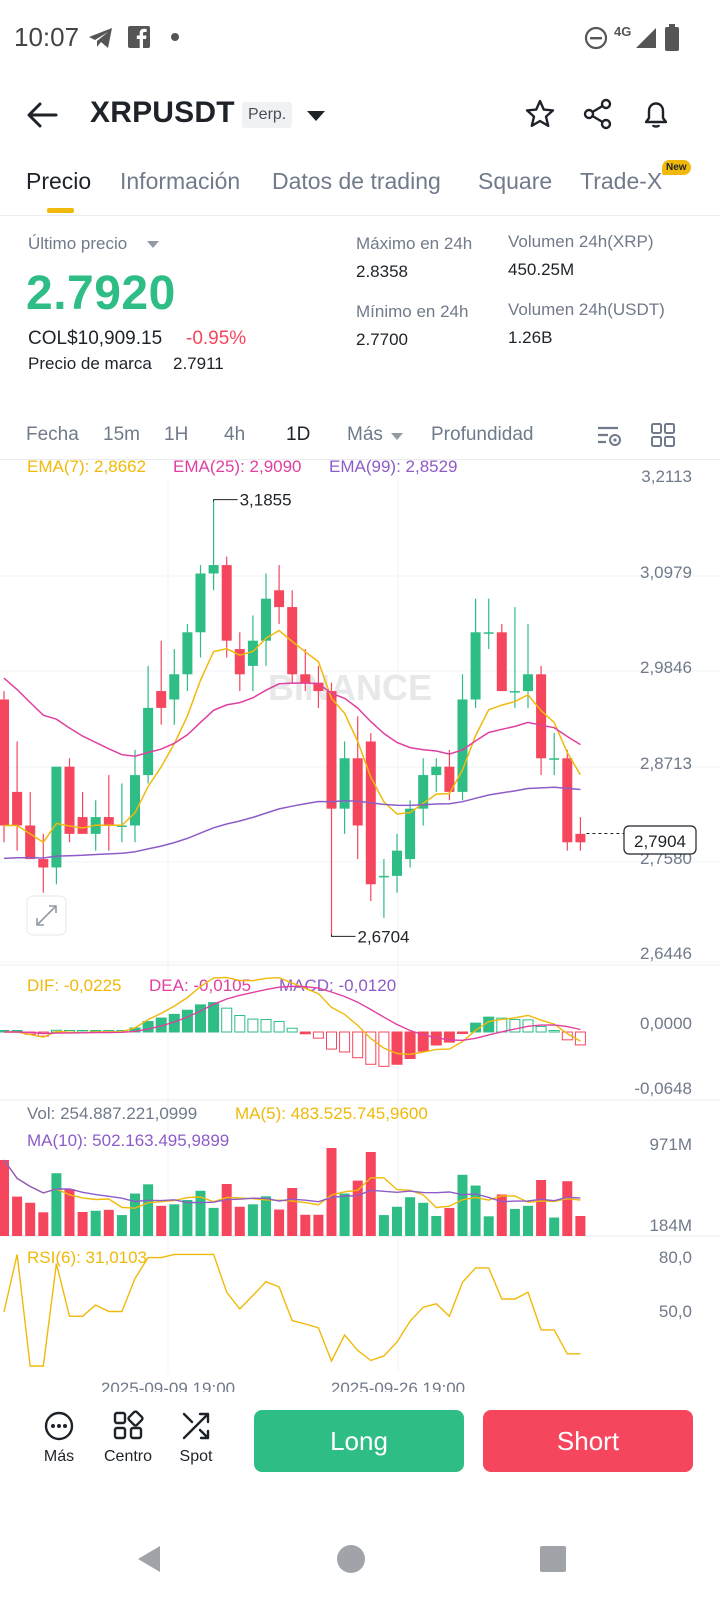 The width and height of the screenshot is (720, 1612). What do you see at coordinates (397, 436) in the screenshot?
I see `timeframe-more-dropdown-icon` at bounding box center [397, 436].